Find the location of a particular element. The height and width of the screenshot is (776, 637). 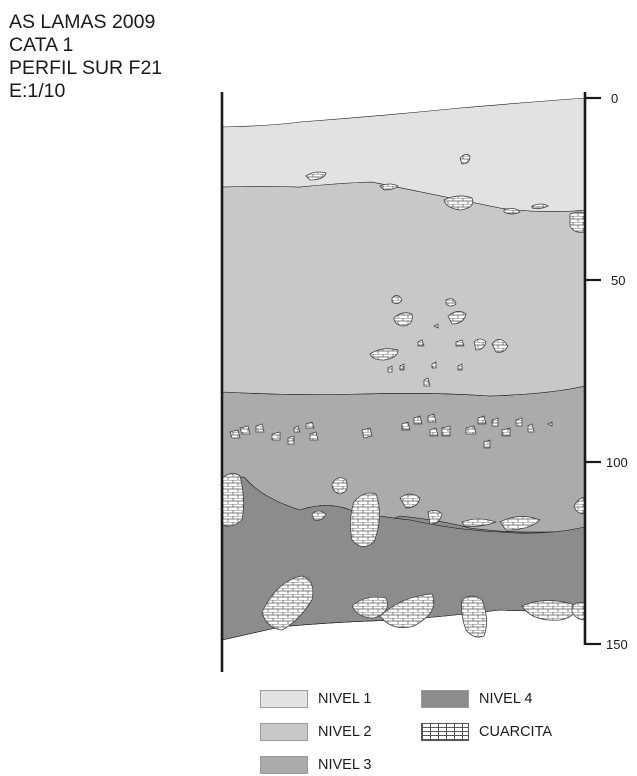

legend-label: NIVEL 1 is located at coordinates (345, 699).